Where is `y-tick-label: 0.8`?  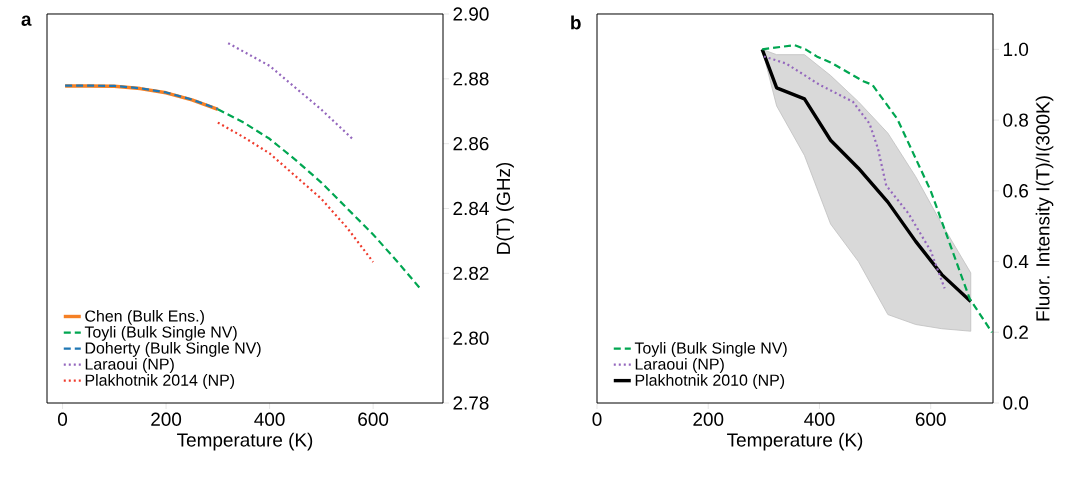 y-tick-label: 0.8 is located at coordinates (1016, 120).